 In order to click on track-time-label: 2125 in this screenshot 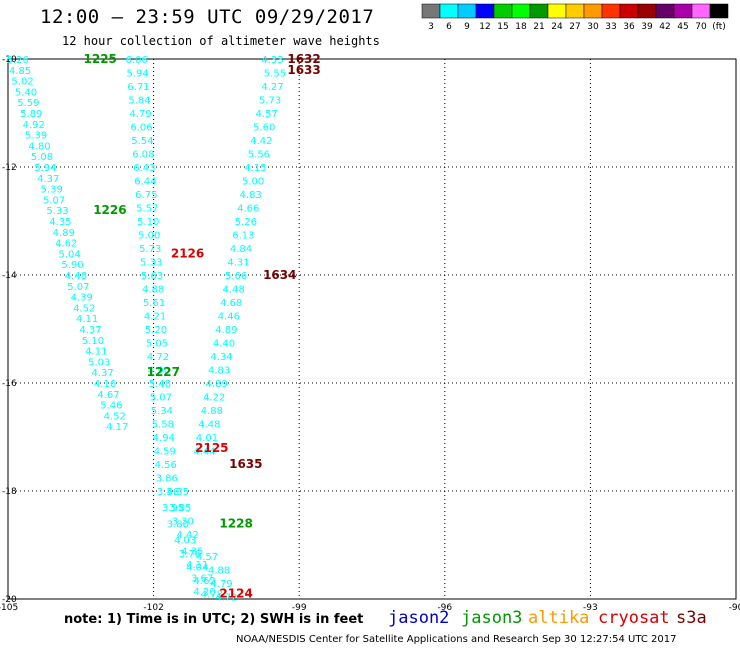, I will do `click(211, 448)`.